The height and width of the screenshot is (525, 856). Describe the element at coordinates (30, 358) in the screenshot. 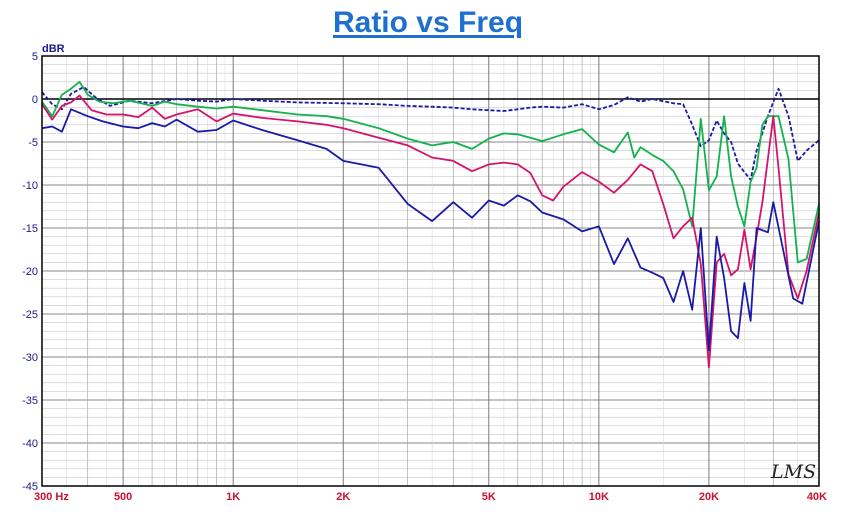

I see `y-tick-label: -30` at that location.